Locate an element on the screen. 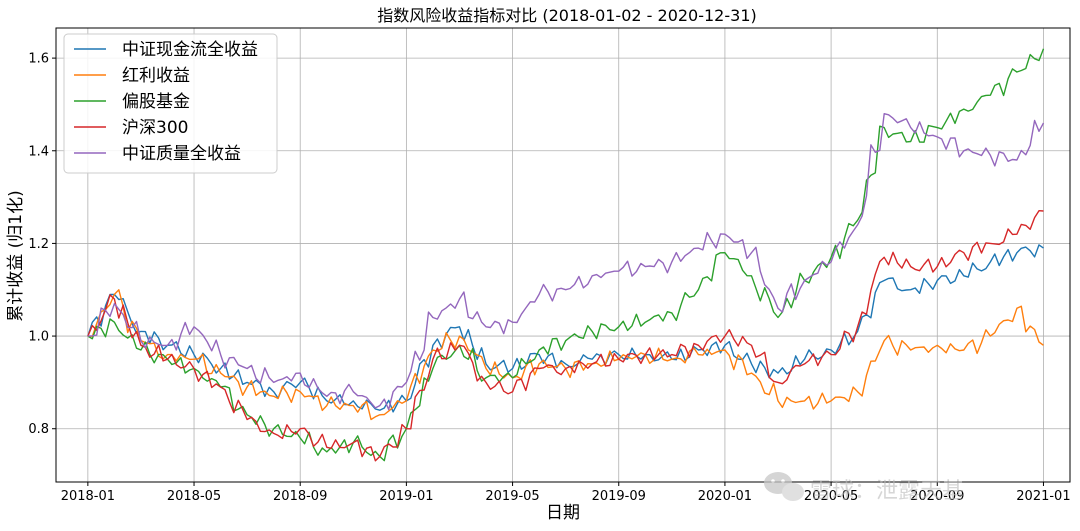 The image size is (1080, 531). x-tick-label: 2019-05 is located at coordinates (512, 496).